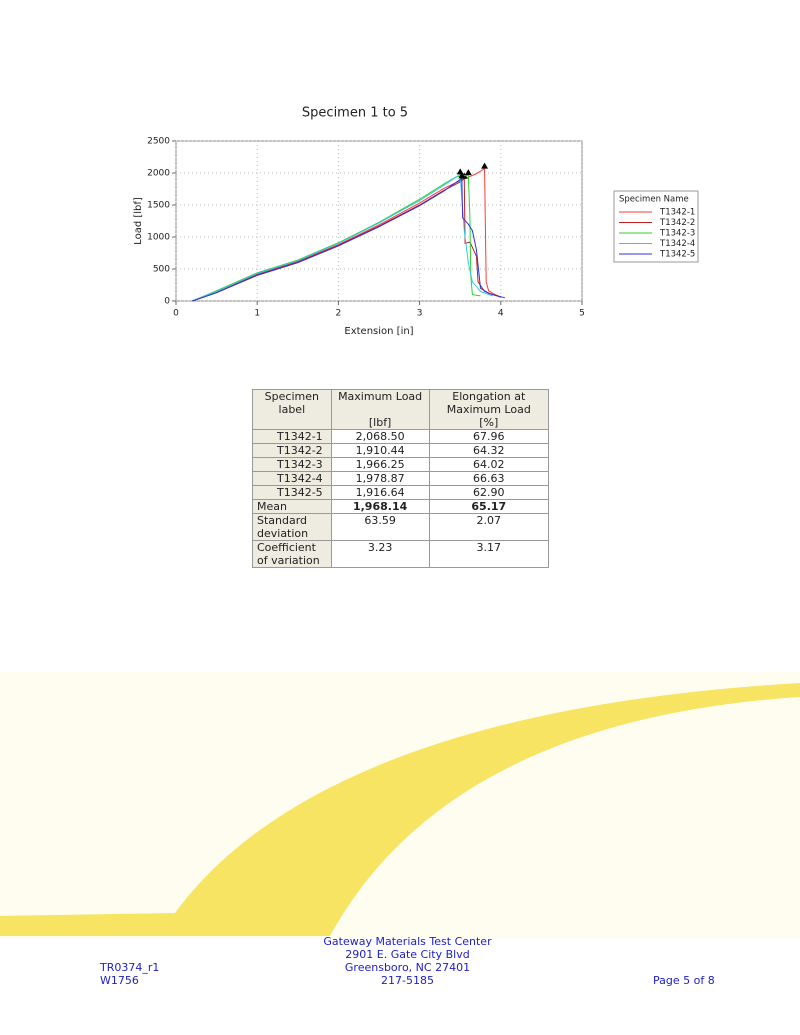 The width and height of the screenshot is (800, 1035). What do you see at coordinates (380, 554) in the screenshot?
I see `table-cell: 3.23` at bounding box center [380, 554].